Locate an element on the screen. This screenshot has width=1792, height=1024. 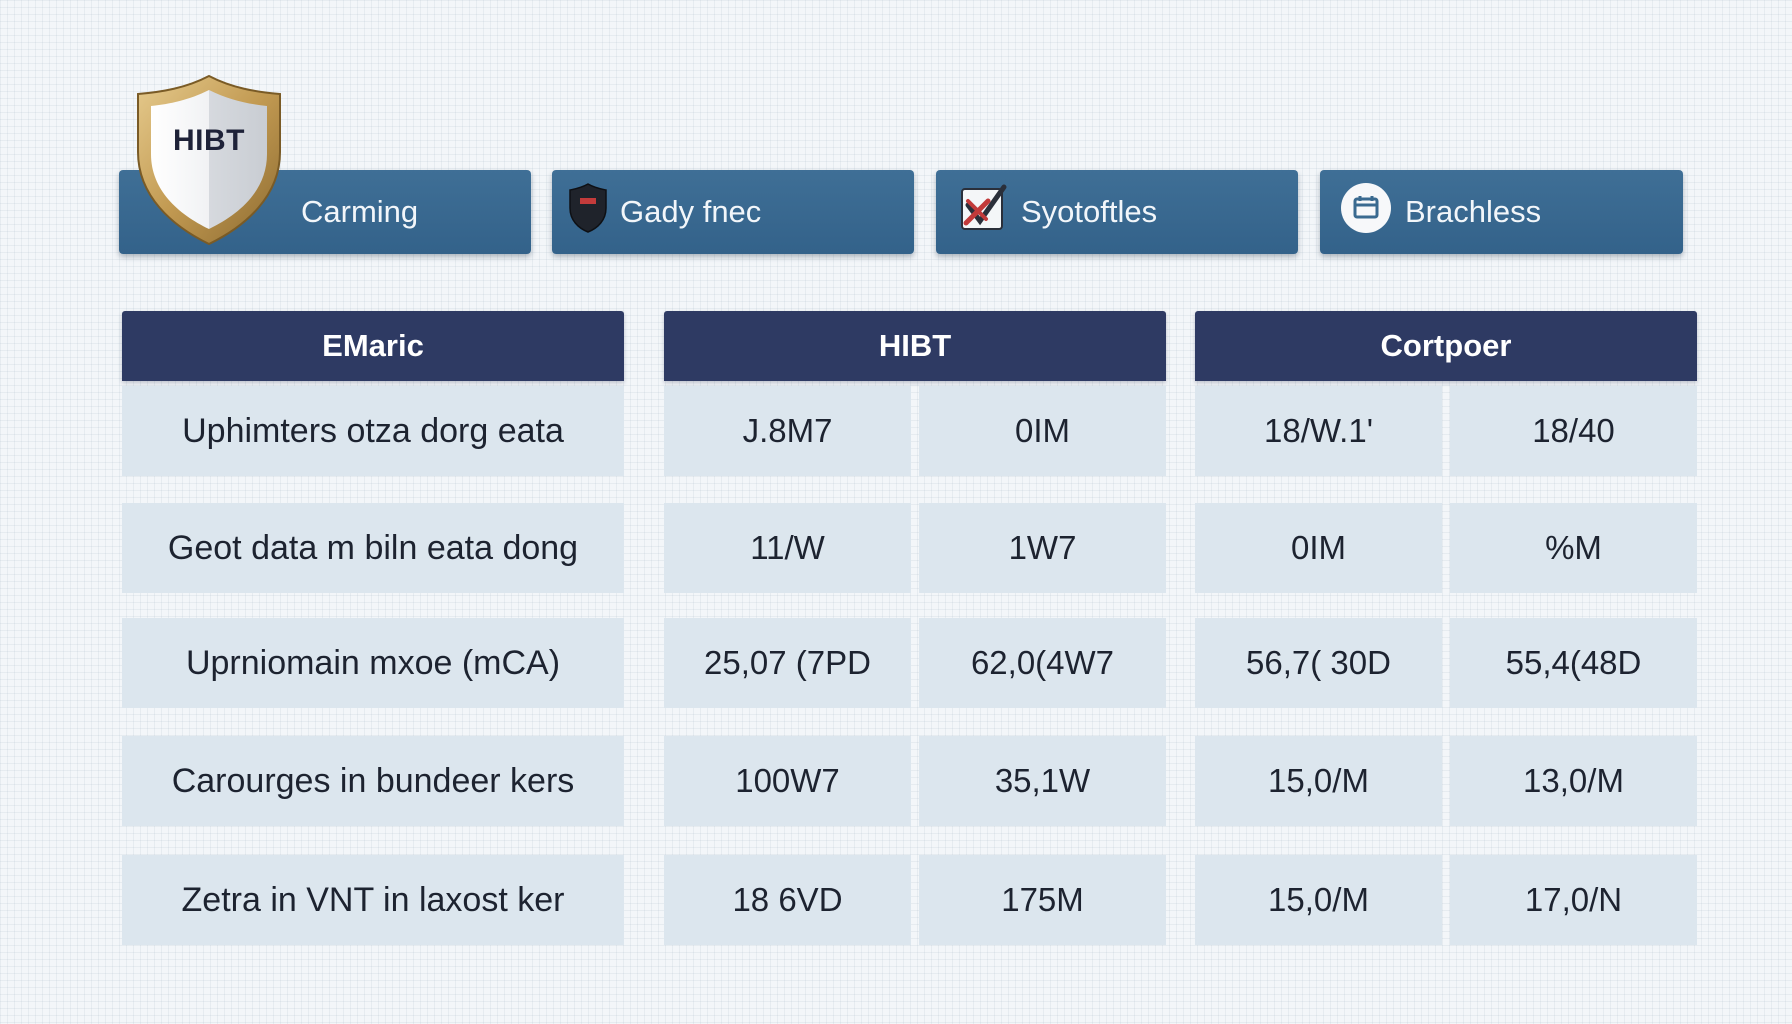
row-label: Zetra in VNT in laxost ker is located at coordinates (373, 900).